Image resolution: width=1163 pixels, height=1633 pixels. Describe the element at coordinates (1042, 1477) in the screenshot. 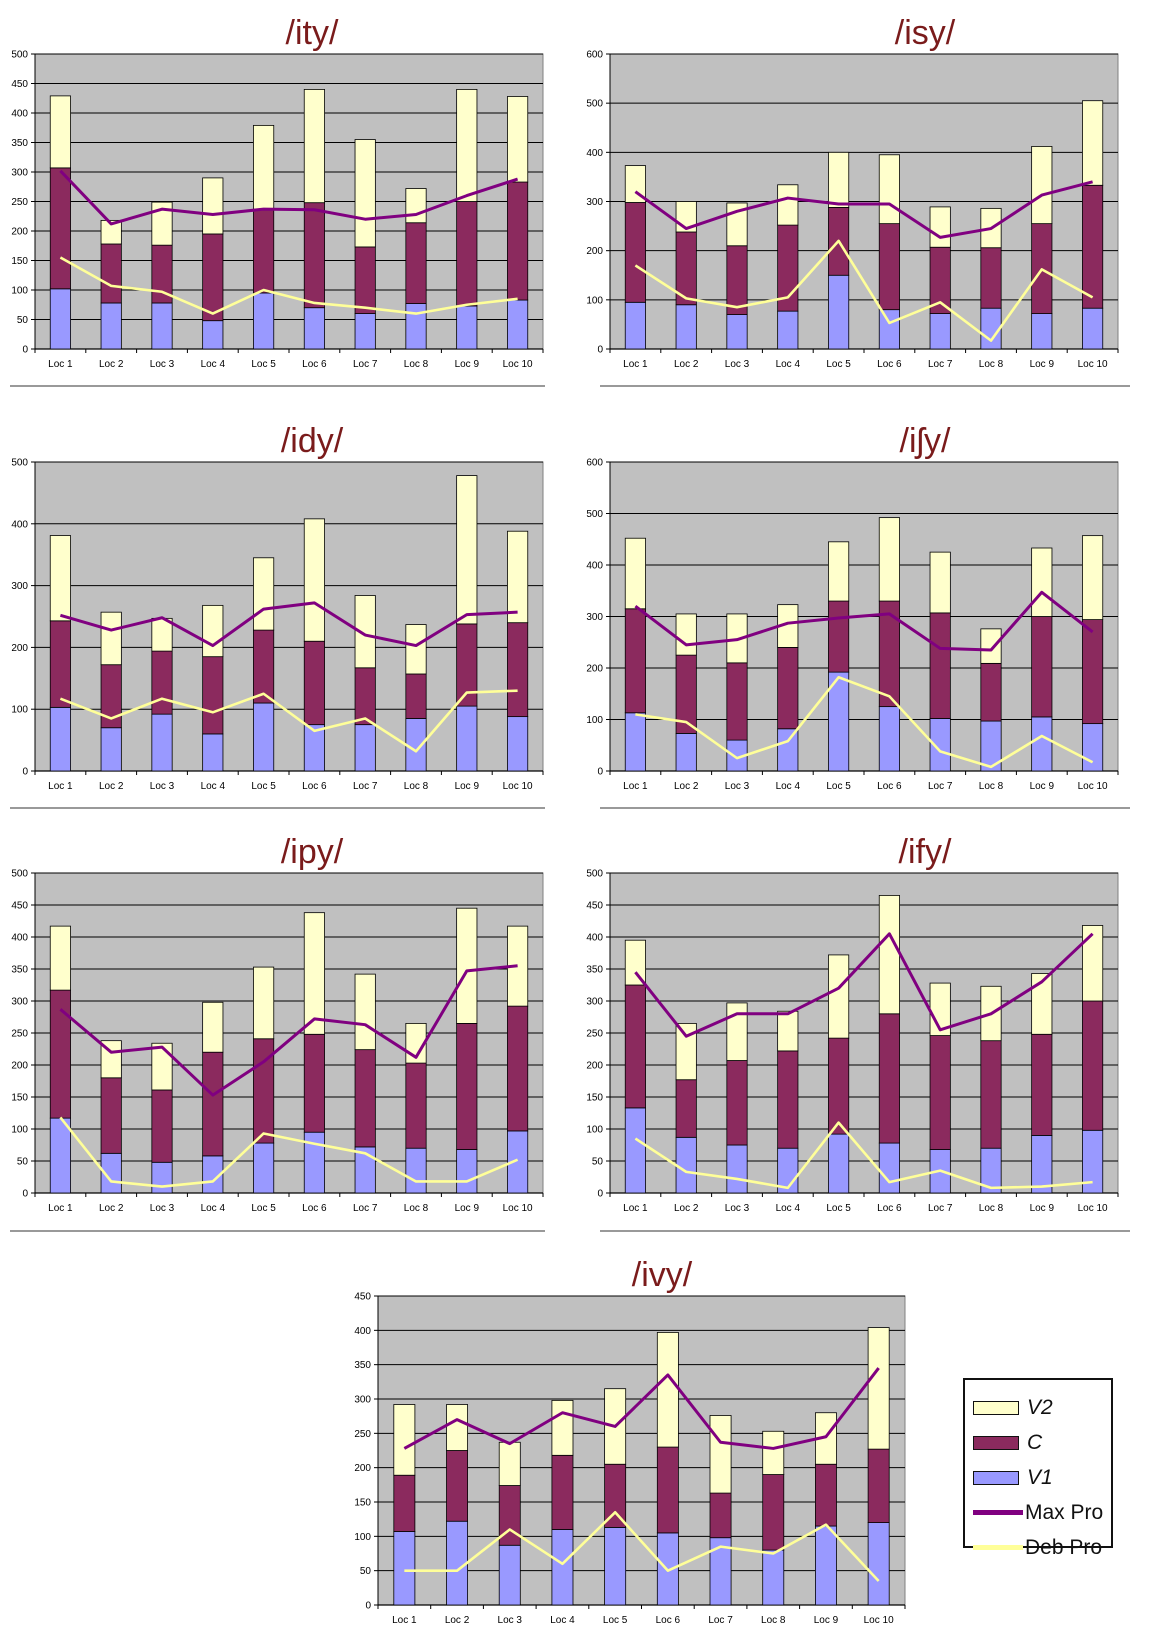

I see `legend-item-v1: V1` at that location.